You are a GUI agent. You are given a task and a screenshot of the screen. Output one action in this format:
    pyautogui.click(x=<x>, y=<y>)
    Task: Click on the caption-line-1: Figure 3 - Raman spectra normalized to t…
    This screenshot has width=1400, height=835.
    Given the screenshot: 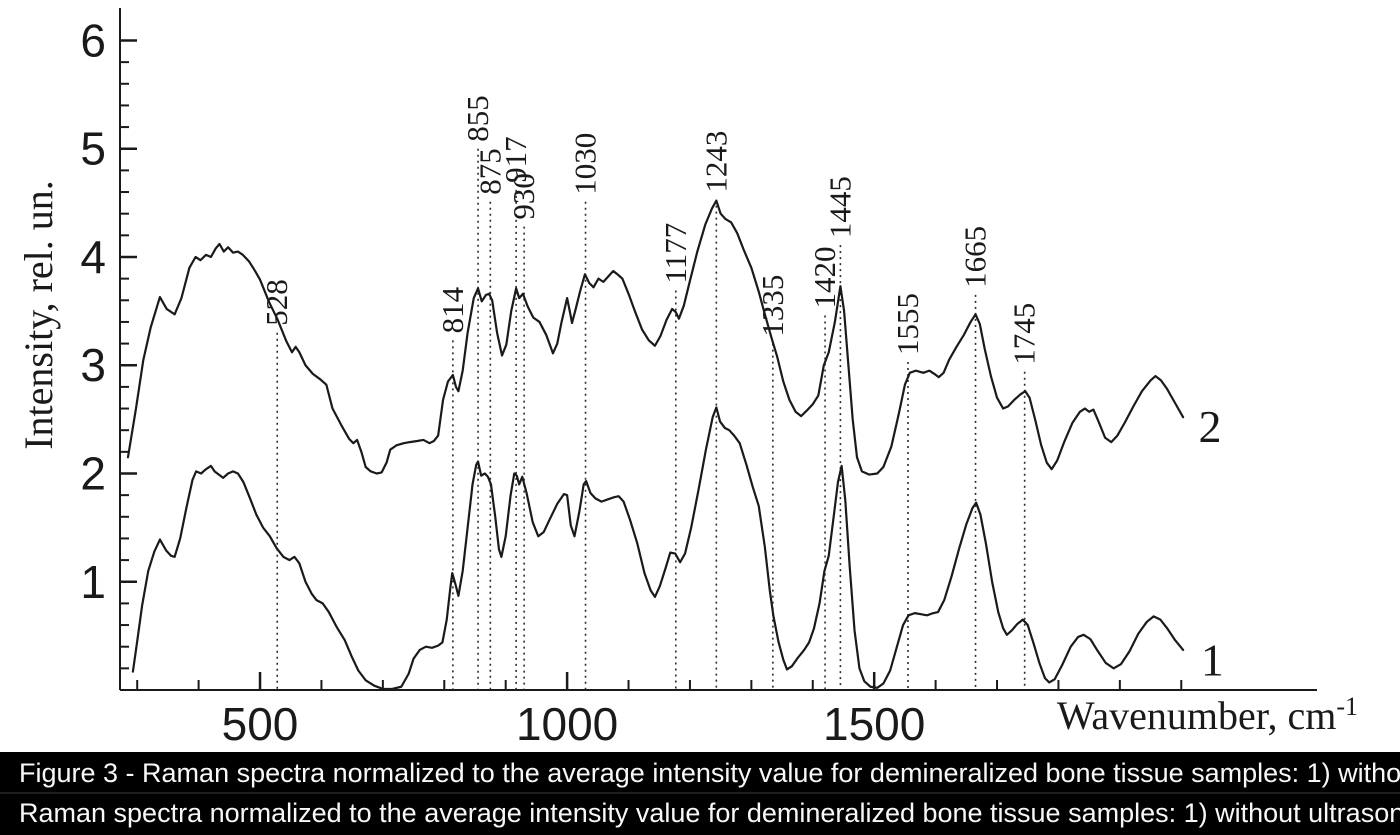 What is the action you would take?
    pyautogui.click(x=709, y=773)
    